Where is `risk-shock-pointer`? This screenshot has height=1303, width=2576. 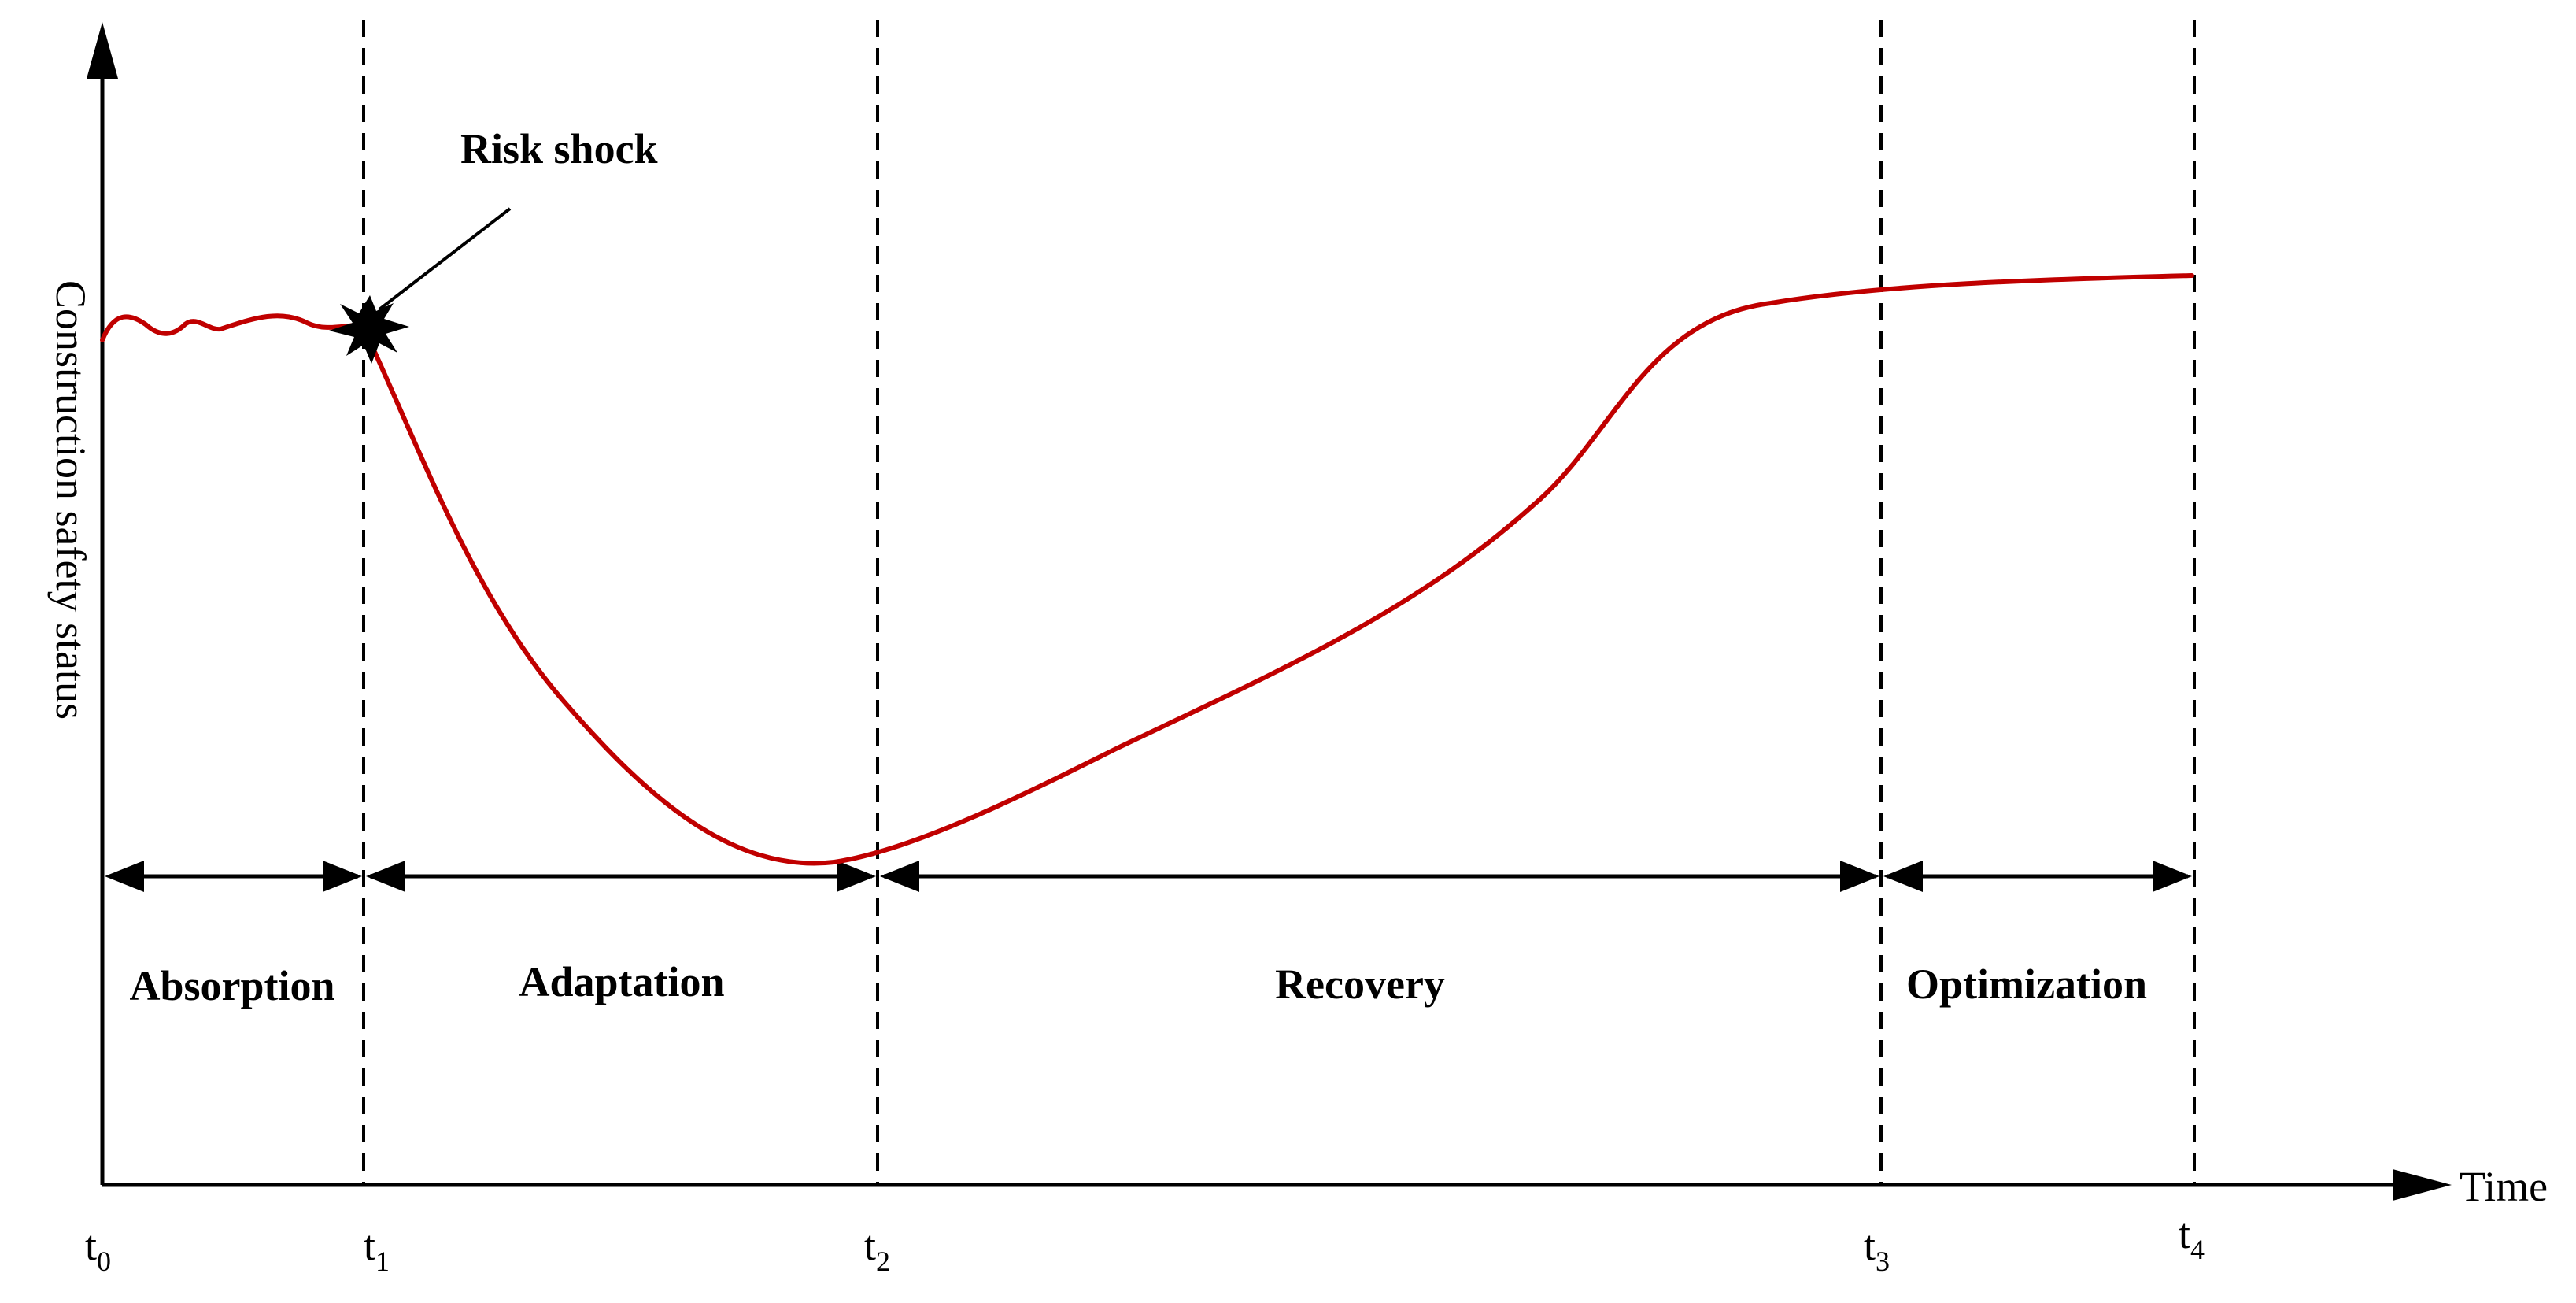
risk-shock-pointer is located at coordinates (445, 259).